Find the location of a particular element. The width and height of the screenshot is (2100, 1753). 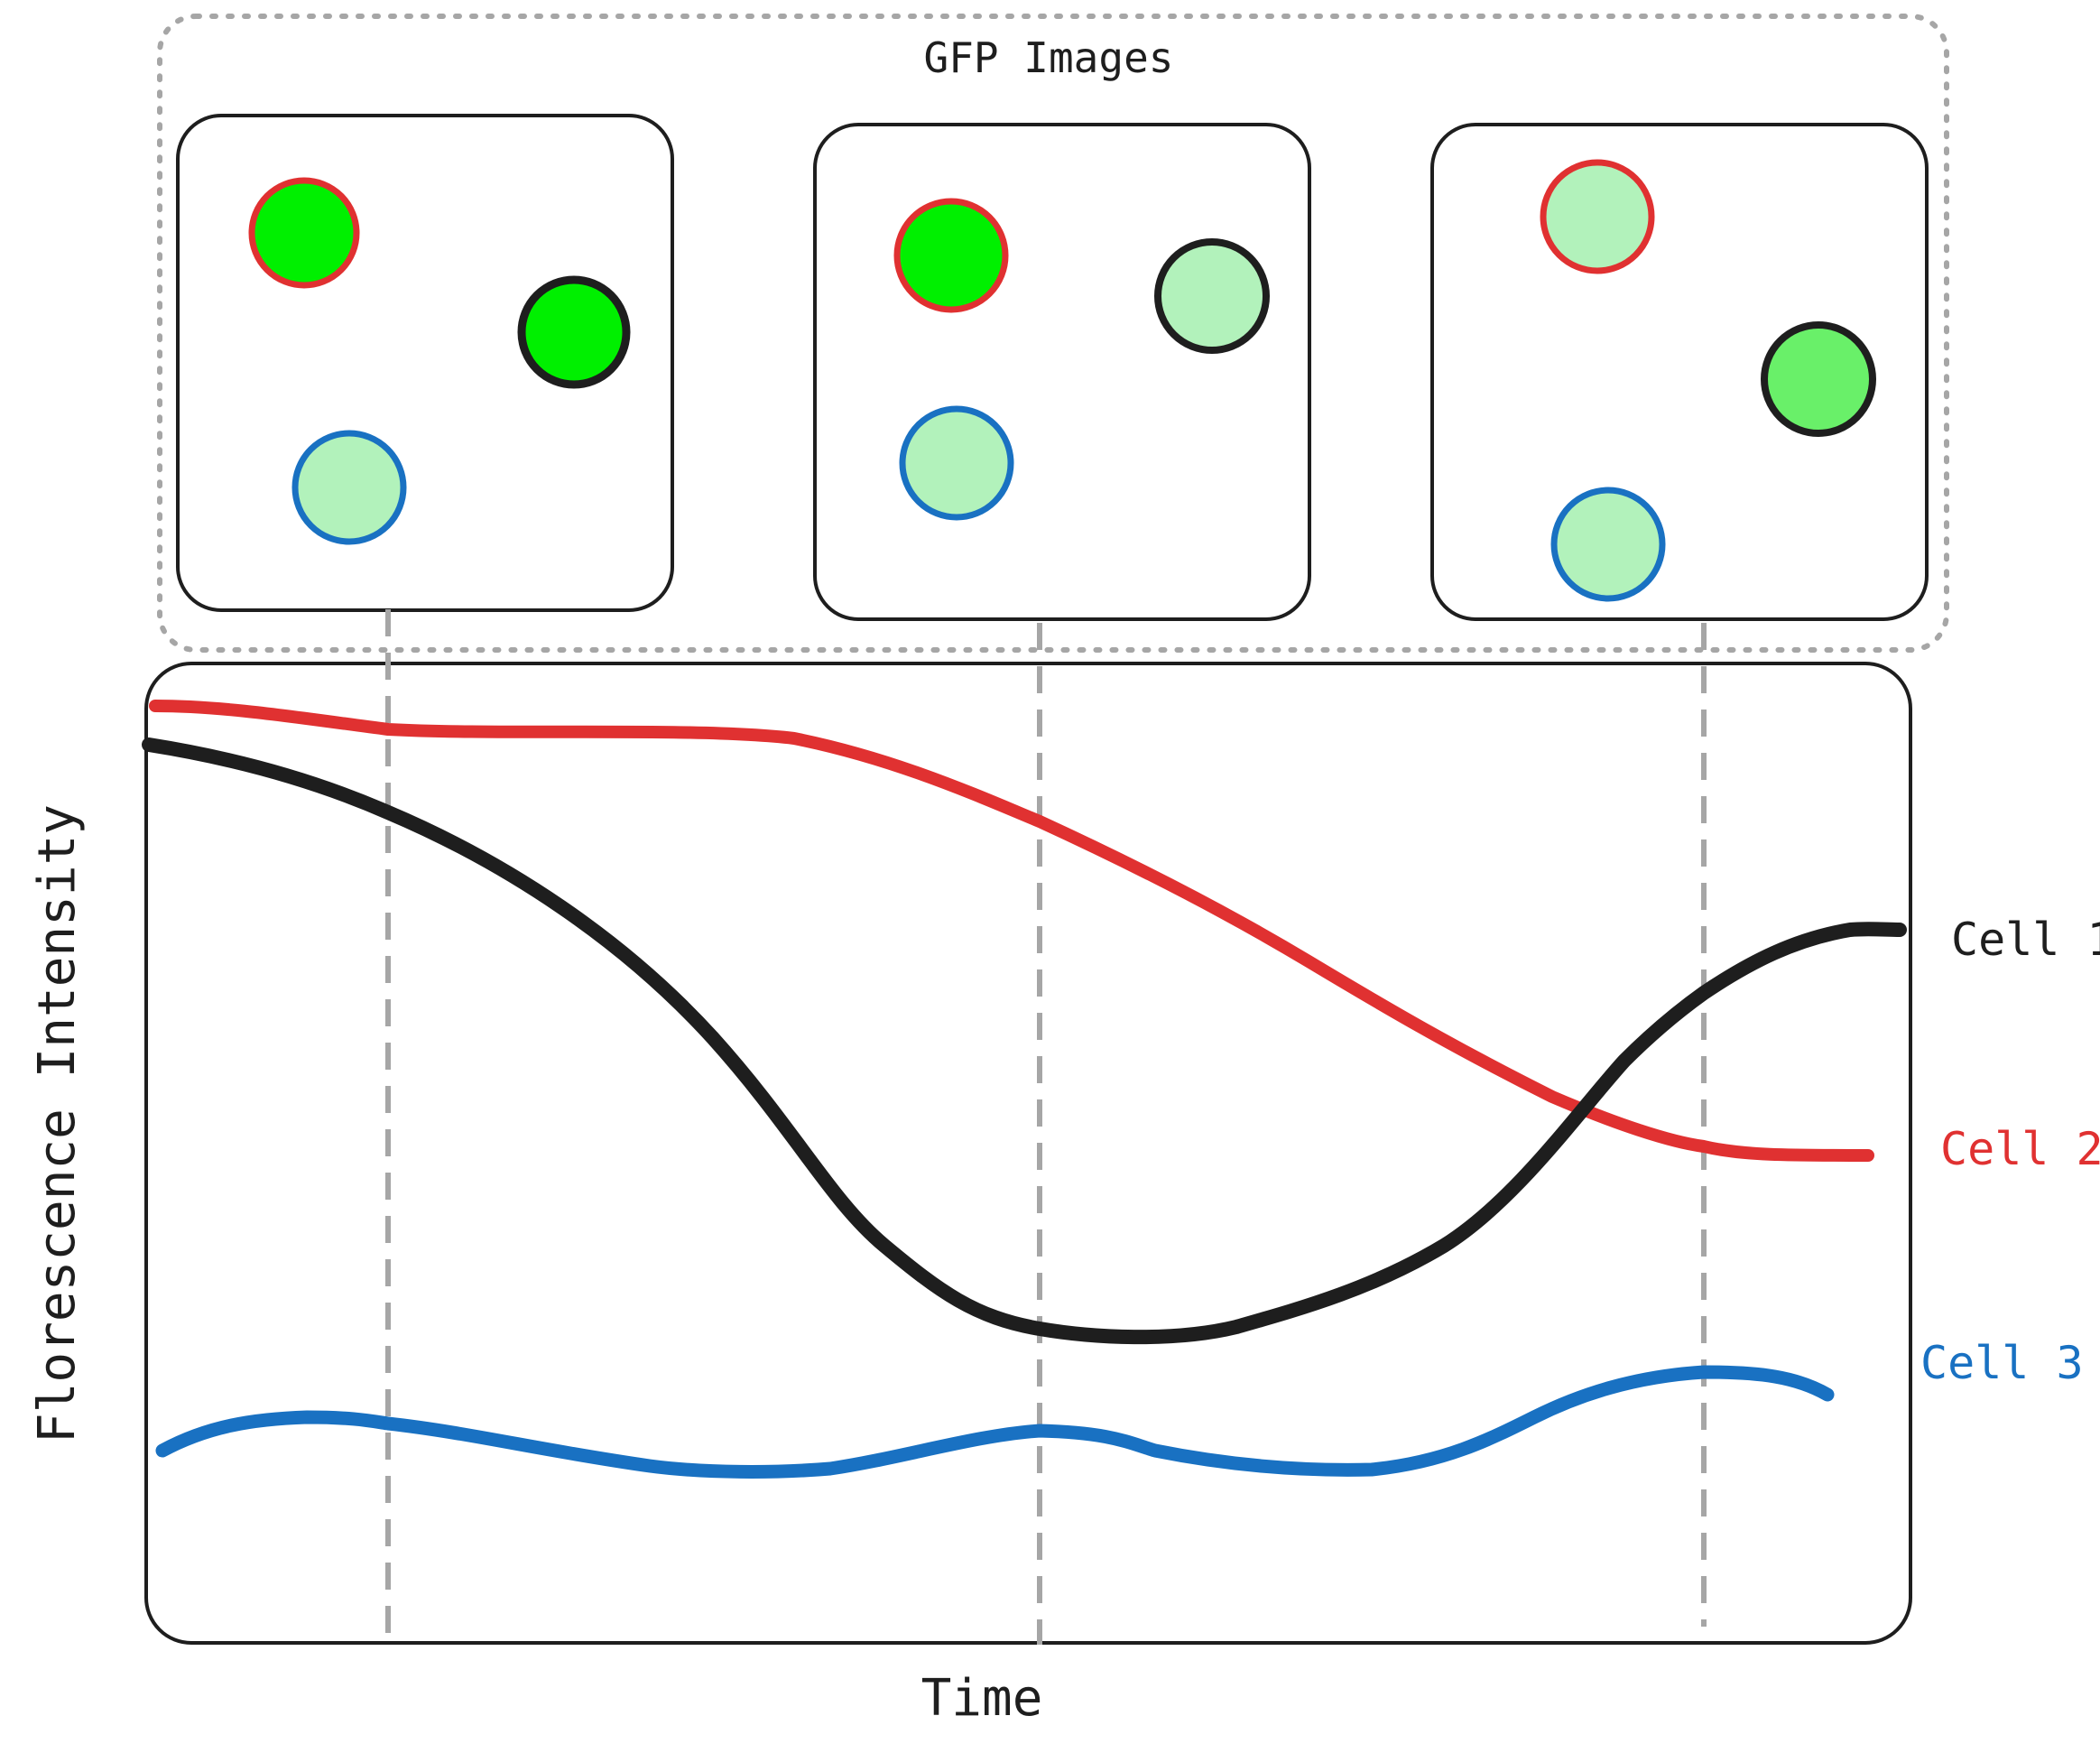

legend-cell-1-label: Cell 1 is located at coordinates (2025, 940).